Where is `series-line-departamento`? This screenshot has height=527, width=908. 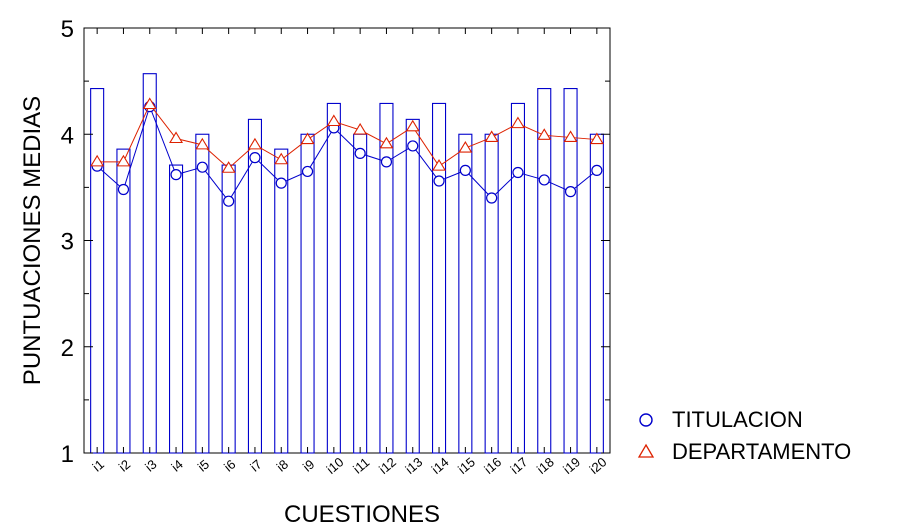 series-line-departamento is located at coordinates (347, 136).